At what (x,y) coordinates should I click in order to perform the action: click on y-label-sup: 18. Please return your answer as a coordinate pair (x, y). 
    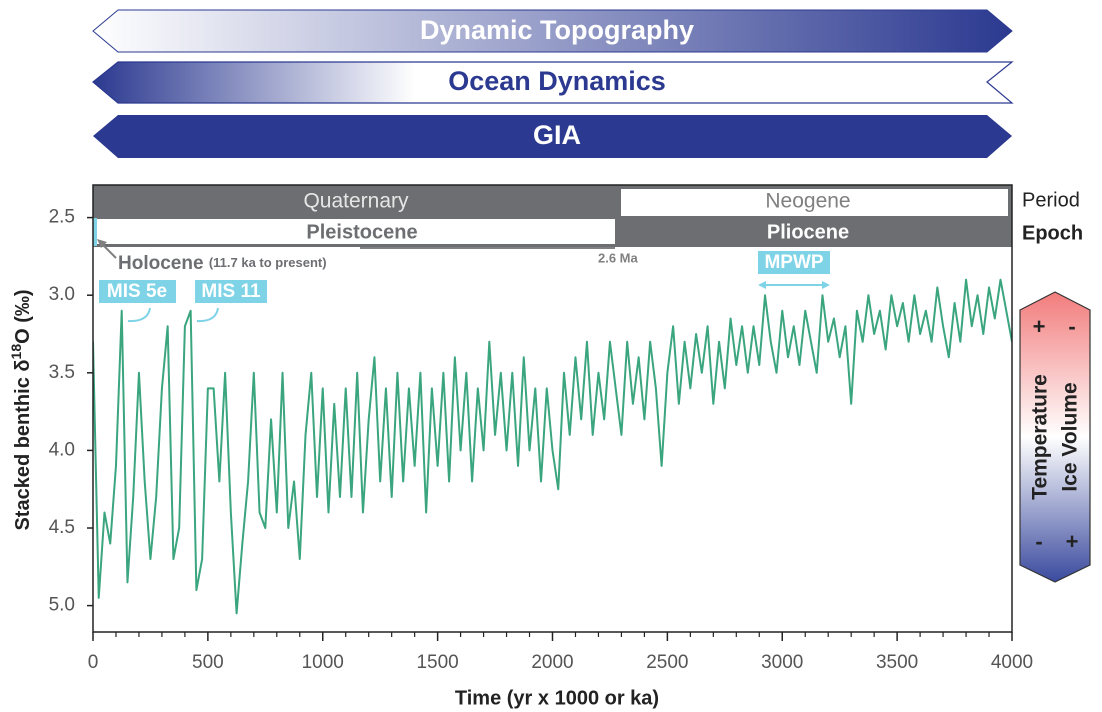
    Looking at the image, I should click on (16, 352).